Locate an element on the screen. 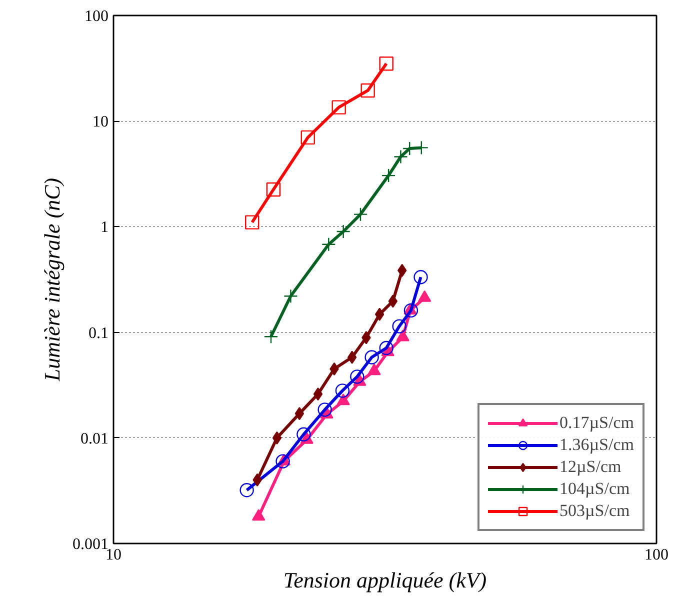 This screenshot has height=610, width=677. legend-label: 0.17µS/cm is located at coordinates (597, 423).